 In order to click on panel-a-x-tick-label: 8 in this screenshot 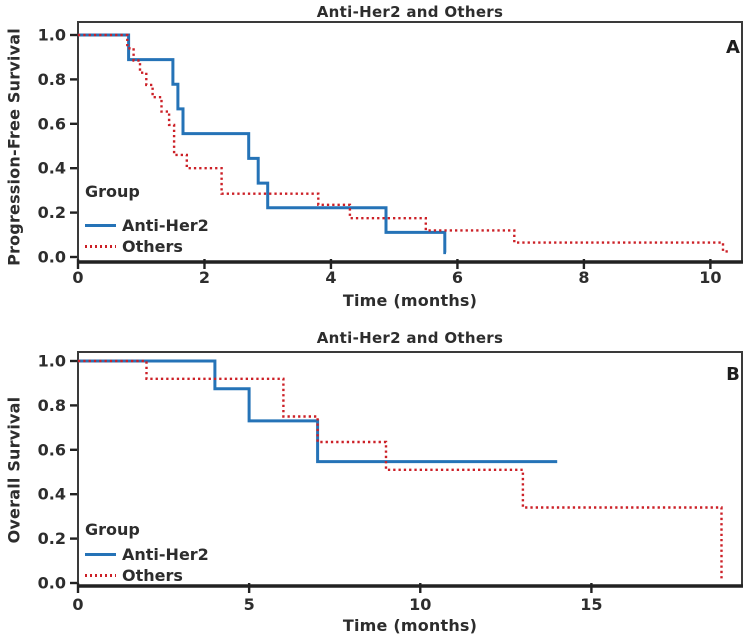, I will do `click(583, 277)`.